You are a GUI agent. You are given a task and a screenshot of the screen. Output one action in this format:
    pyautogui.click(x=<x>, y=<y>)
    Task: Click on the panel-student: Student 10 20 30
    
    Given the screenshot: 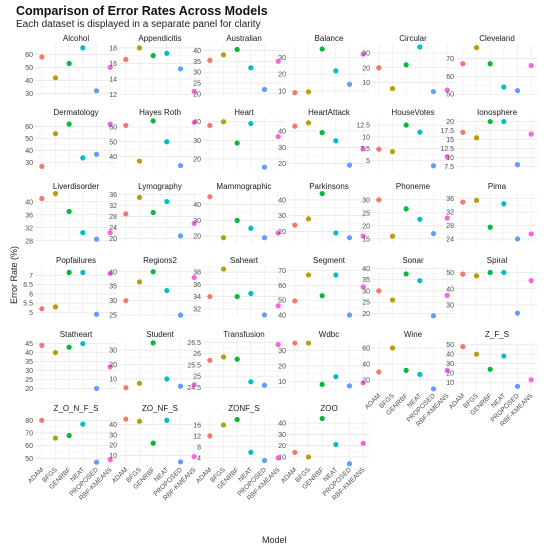 What is the action you would take?
    pyautogui.click(x=155, y=361)
    